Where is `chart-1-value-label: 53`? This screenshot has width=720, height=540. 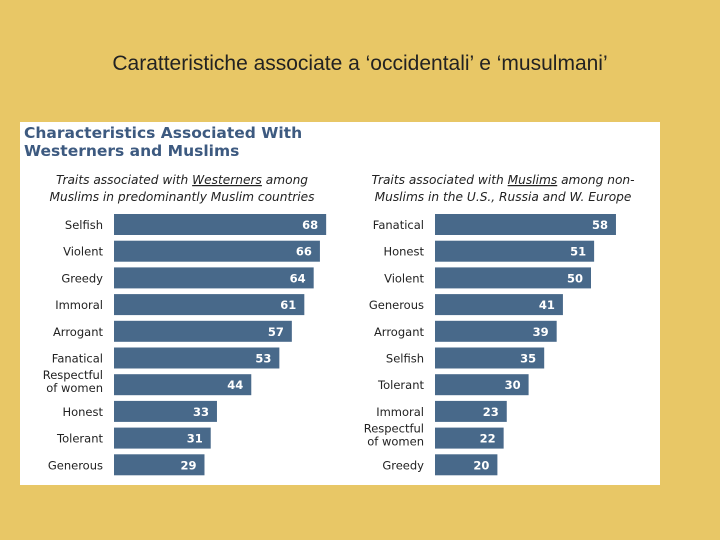 chart-1-value-label: 53 is located at coordinates (263, 359).